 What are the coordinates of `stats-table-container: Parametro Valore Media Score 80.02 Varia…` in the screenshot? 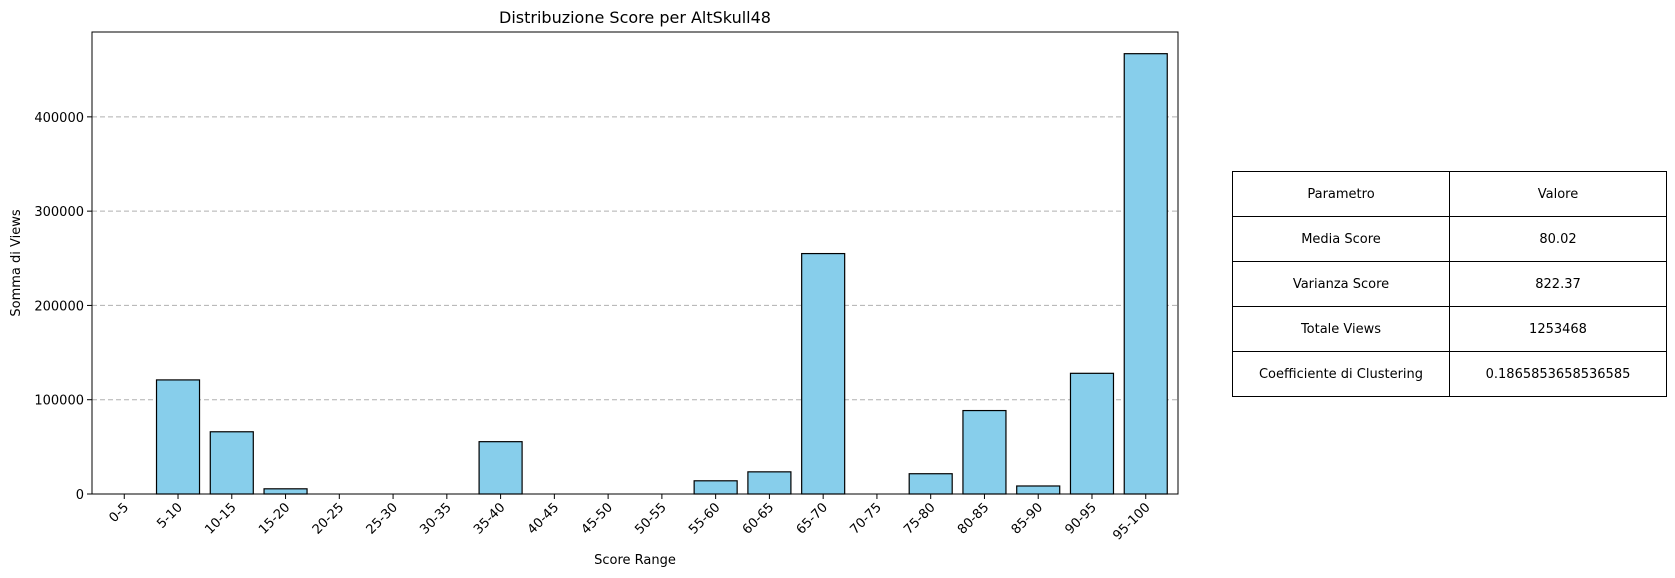 It's located at (1449, 284).